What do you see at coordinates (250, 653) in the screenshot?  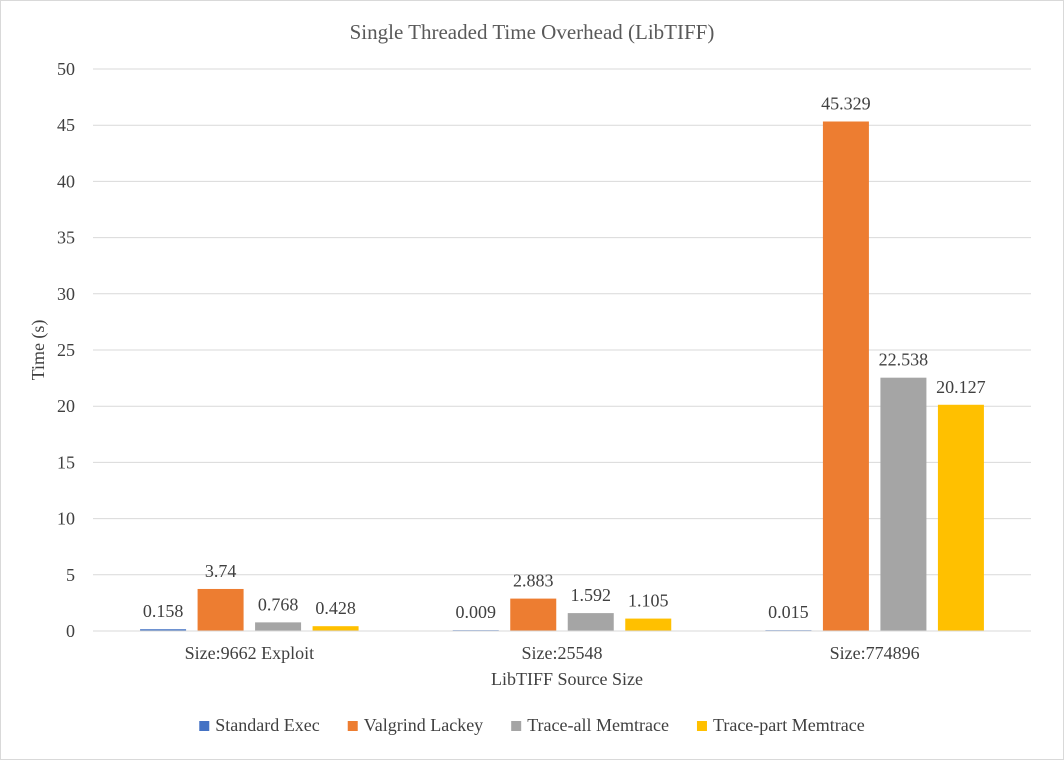 I see `x-tick-label: Size:9662 Exploit` at bounding box center [250, 653].